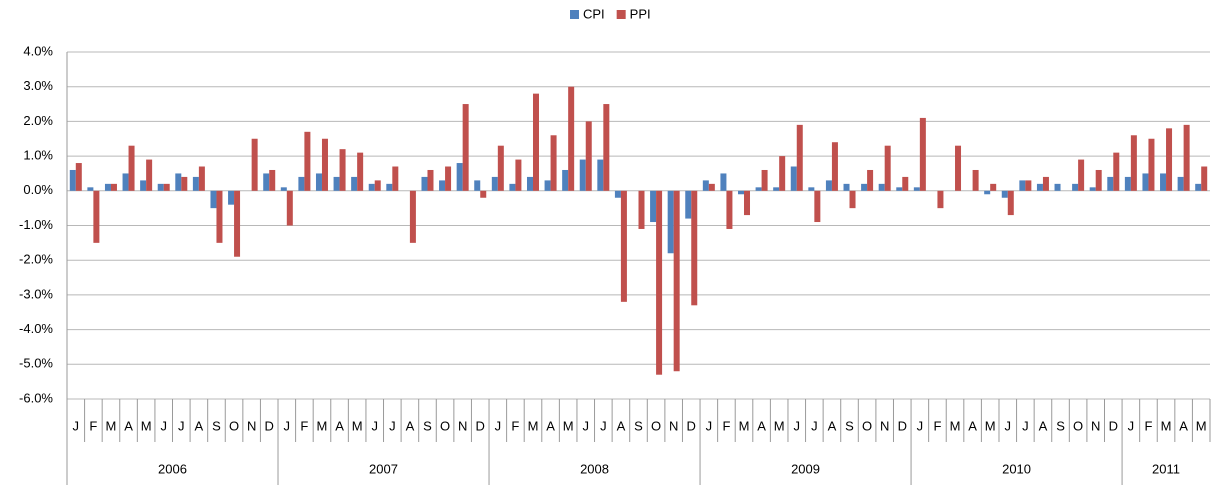 Image resolution: width=1211 pixels, height=485 pixels. I want to click on x-group-label: 2009, so click(805, 468).